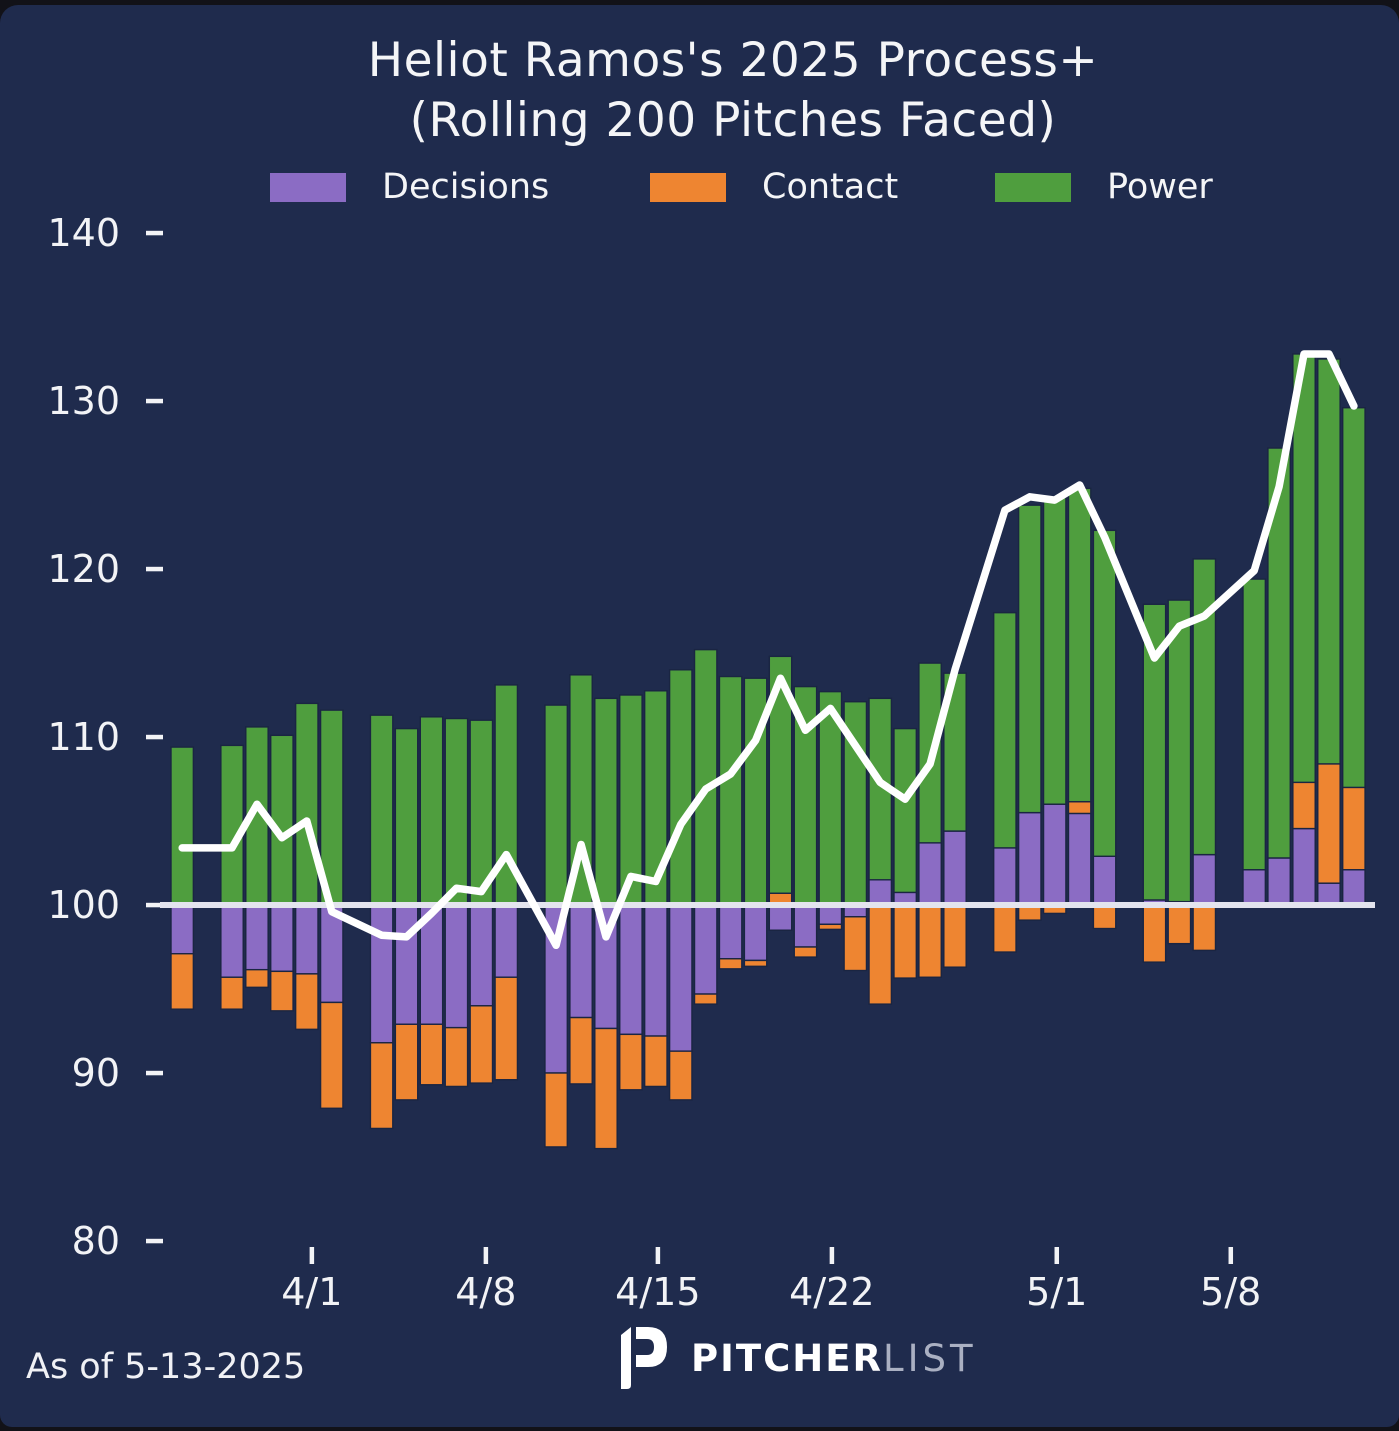 Image resolution: width=1399 pixels, height=1431 pixels. What do you see at coordinates (787, 1358) in the screenshot?
I see `brand-bold: PITCHER` at bounding box center [787, 1358].